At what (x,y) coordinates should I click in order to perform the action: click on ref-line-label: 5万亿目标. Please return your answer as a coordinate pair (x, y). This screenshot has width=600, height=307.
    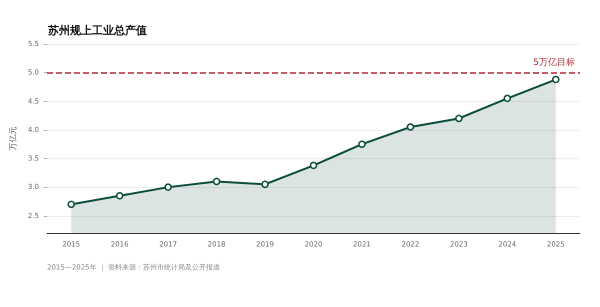
    Looking at the image, I should click on (554, 62).